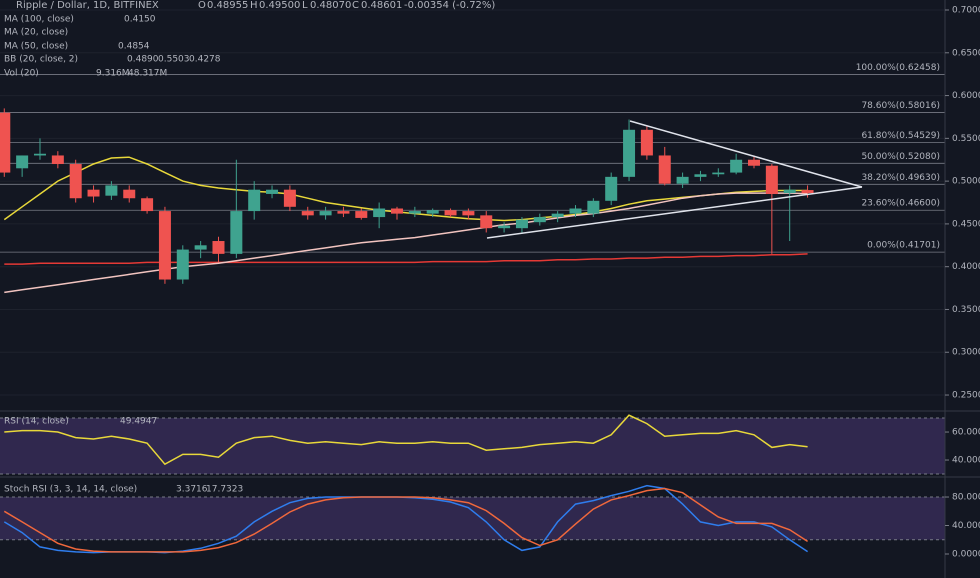 The width and height of the screenshot is (980, 578). Describe the element at coordinates (227, 5) in the screenshot. I see `ohlc-value: 0.48955` at that location.